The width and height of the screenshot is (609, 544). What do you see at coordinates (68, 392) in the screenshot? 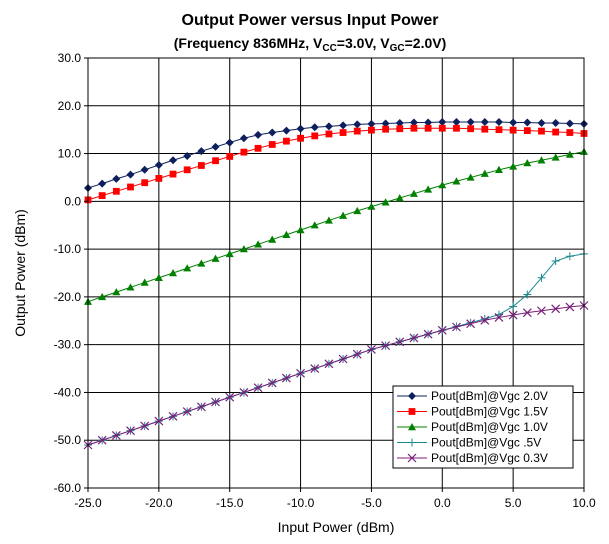
I see `y-tick-label: -40.0` at bounding box center [68, 392].